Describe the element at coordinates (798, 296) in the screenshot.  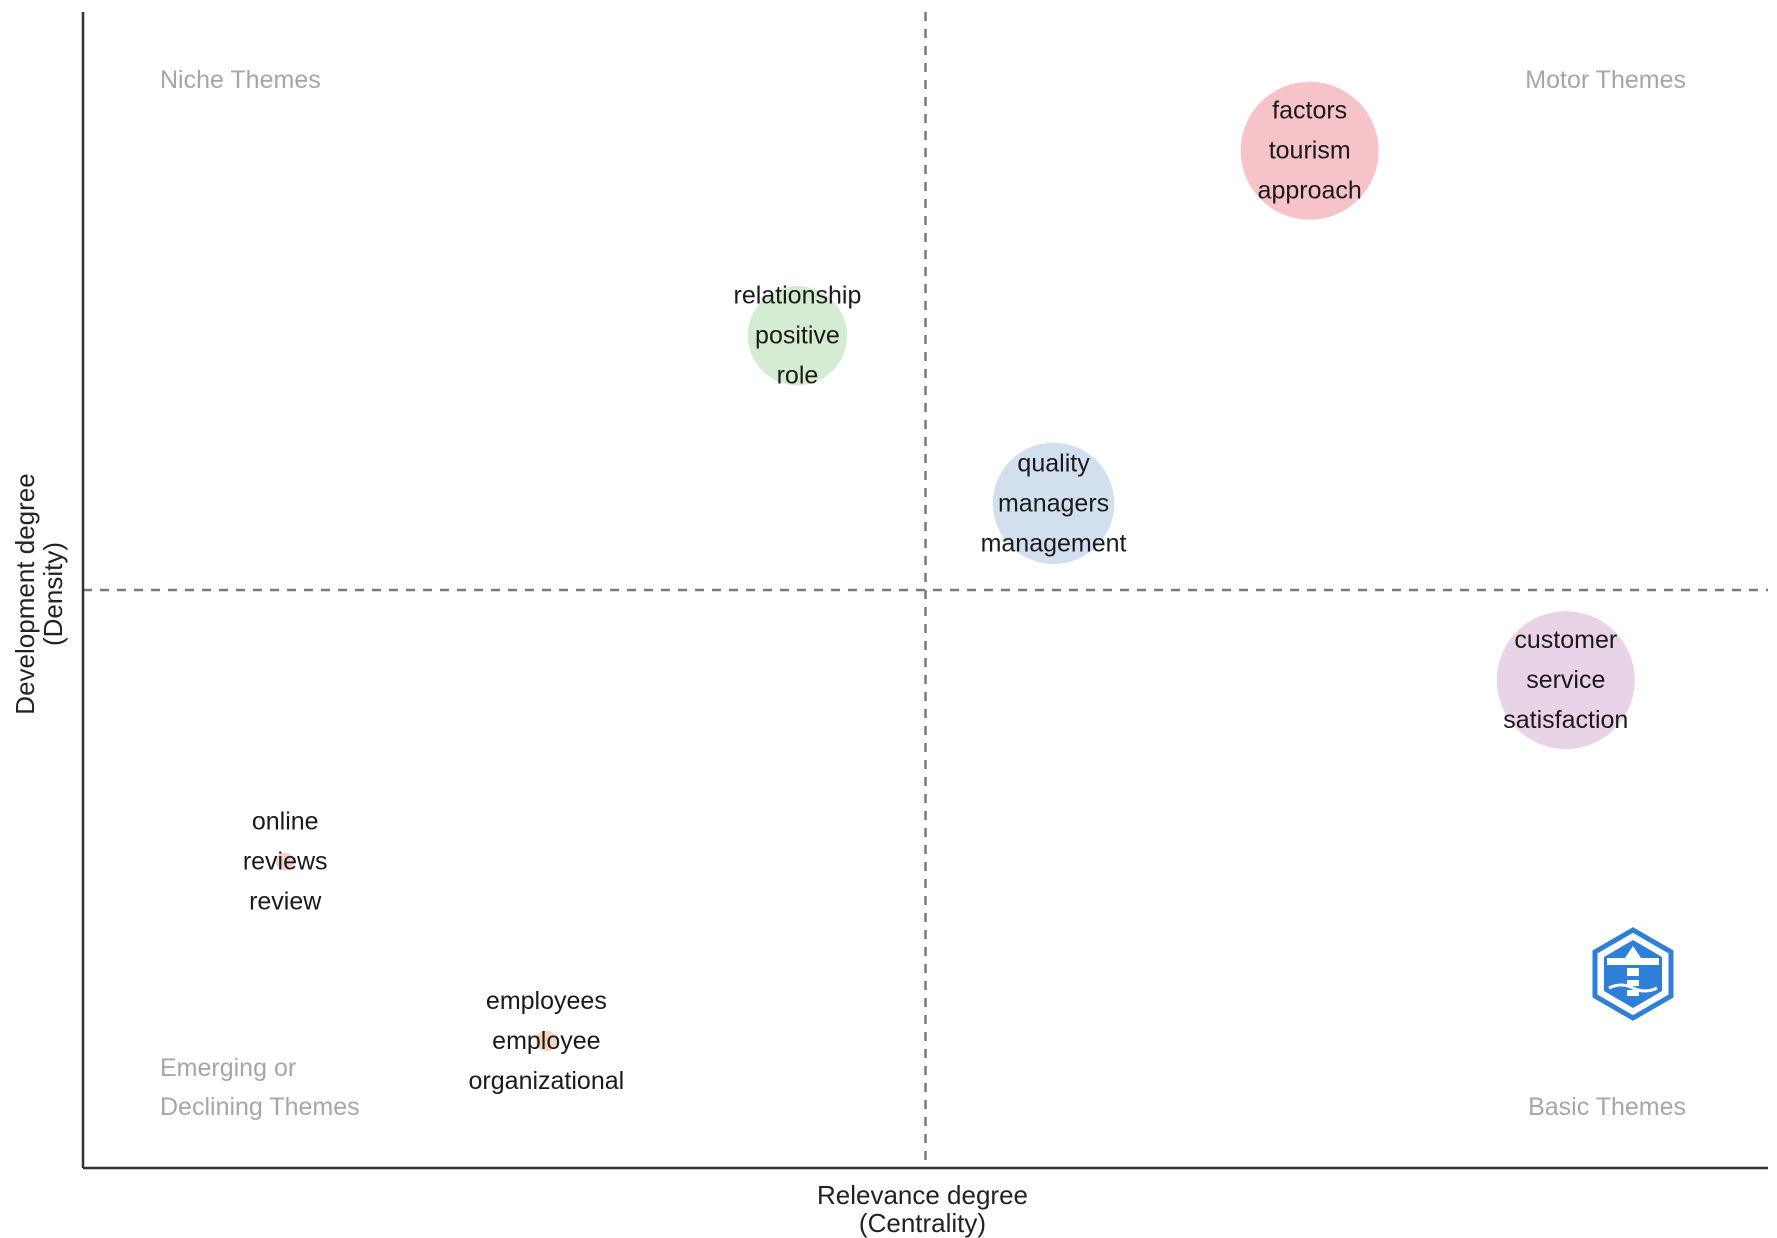
I see `cluster-word: relationship` at that location.